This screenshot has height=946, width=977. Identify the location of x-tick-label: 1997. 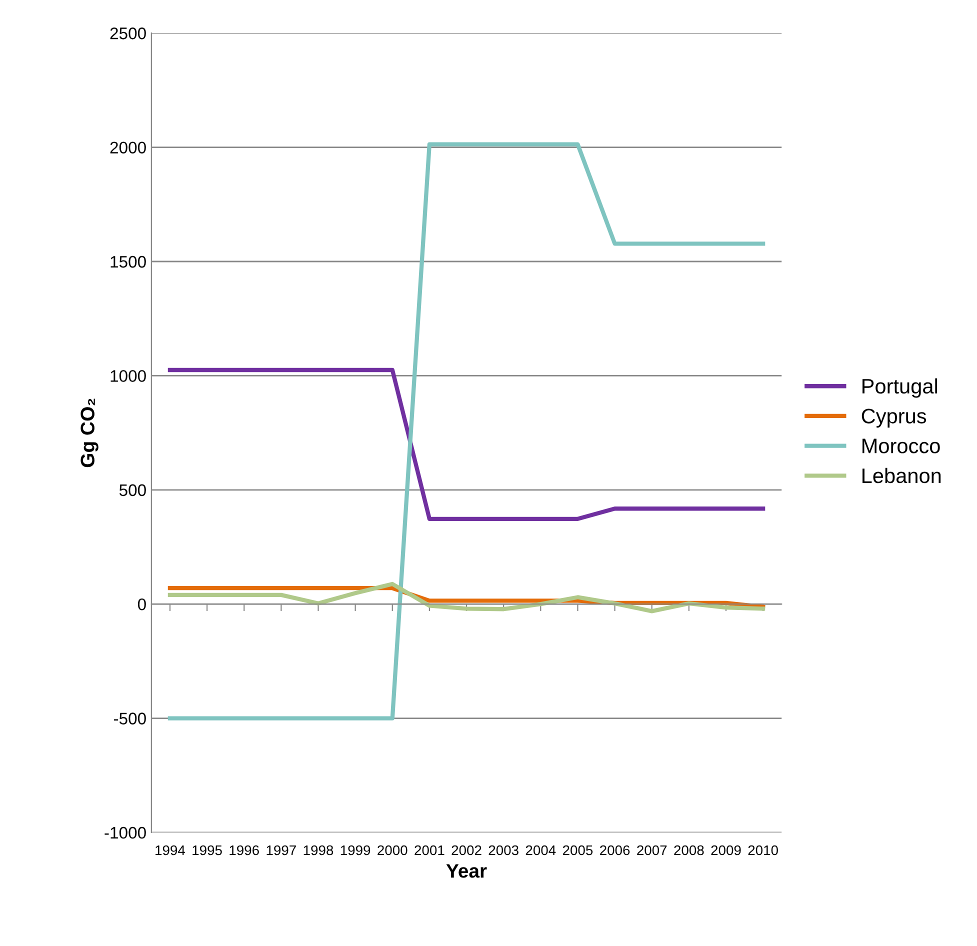
(281, 850).